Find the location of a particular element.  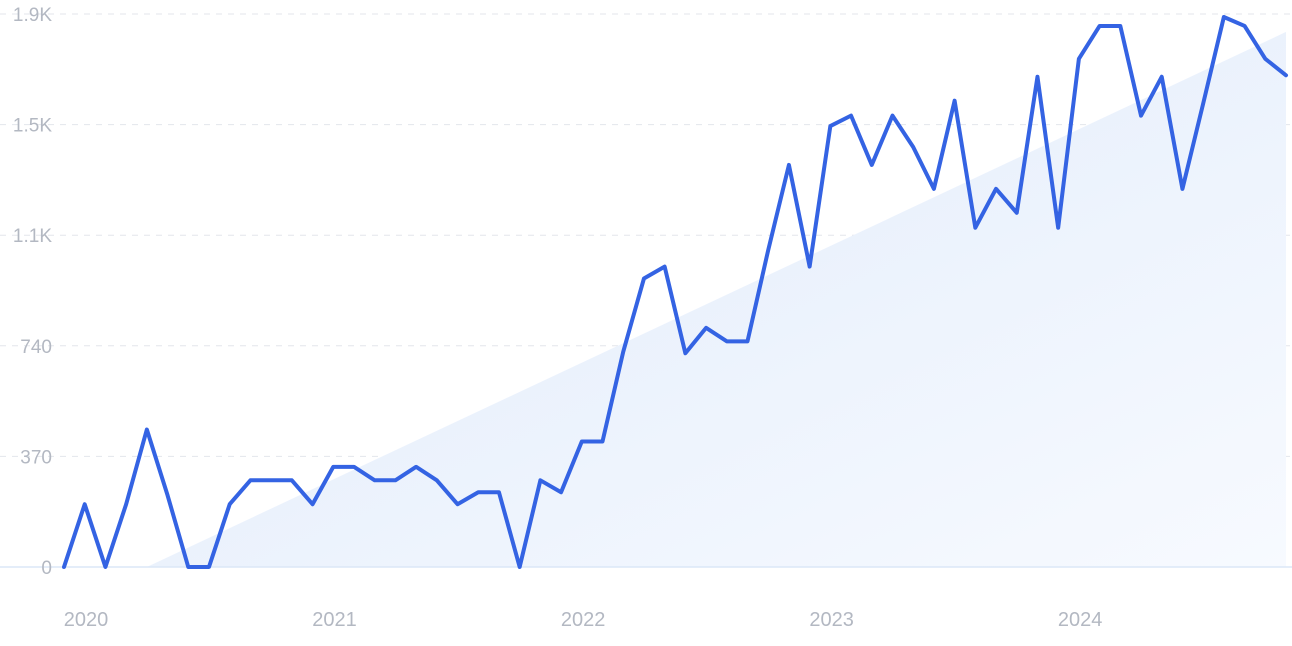

y-tick-label: 740 is located at coordinates (36, 347).